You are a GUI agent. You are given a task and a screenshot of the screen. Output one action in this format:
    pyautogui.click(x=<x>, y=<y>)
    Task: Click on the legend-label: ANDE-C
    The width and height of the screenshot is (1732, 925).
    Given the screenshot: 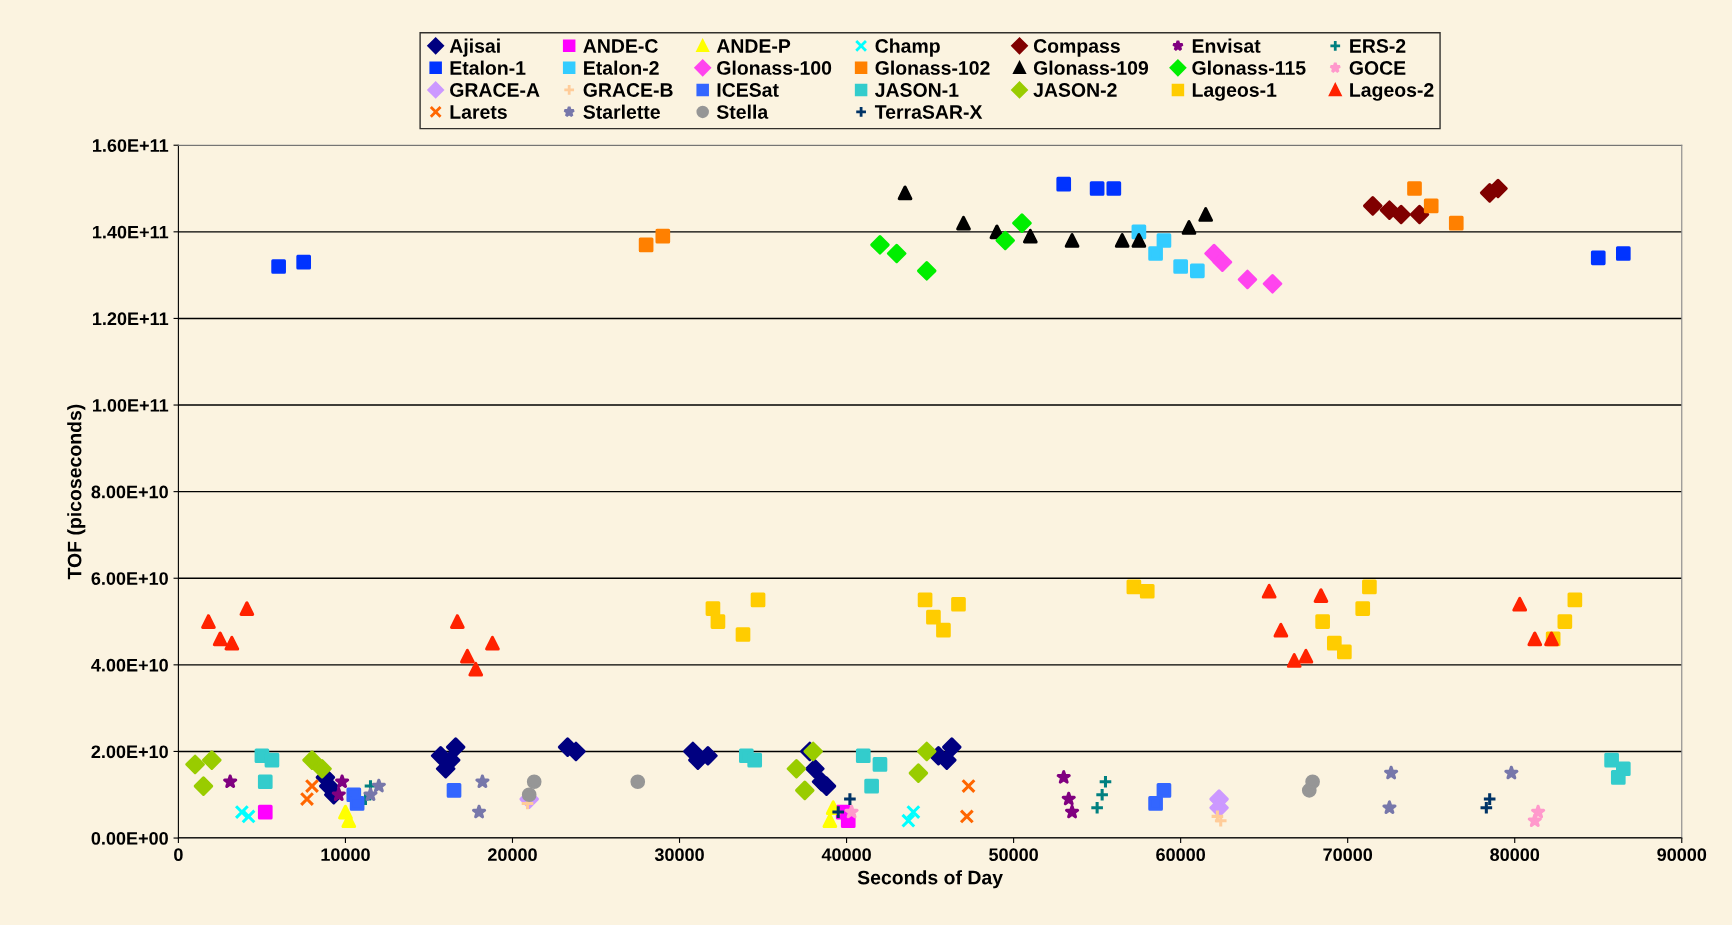 What is the action you would take?
    pyautogui.click(x=620, y=46)
    